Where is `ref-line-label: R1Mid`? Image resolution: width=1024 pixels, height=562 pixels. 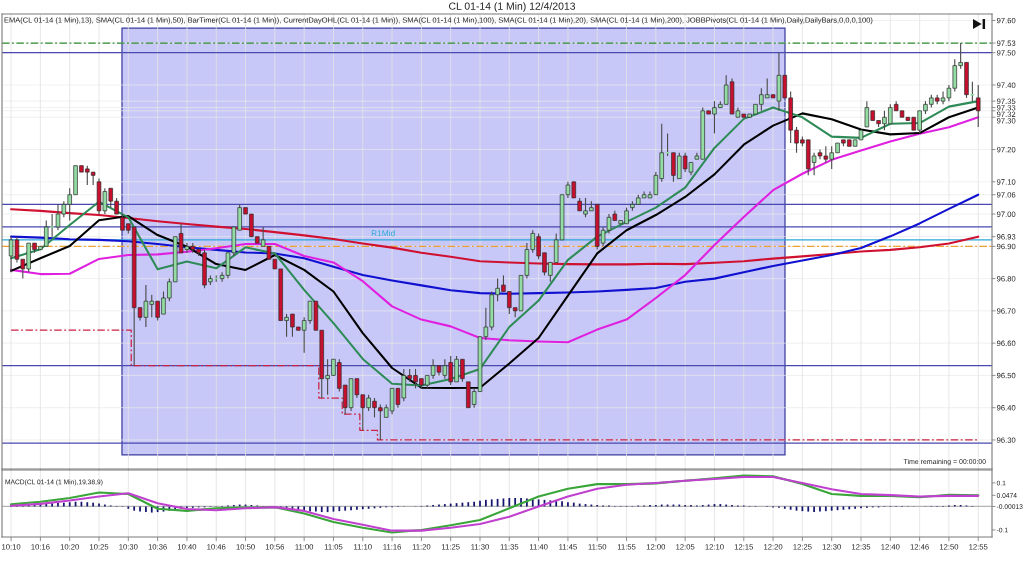
ref-line-label: R1Mid is located at coordinates (383, 233).